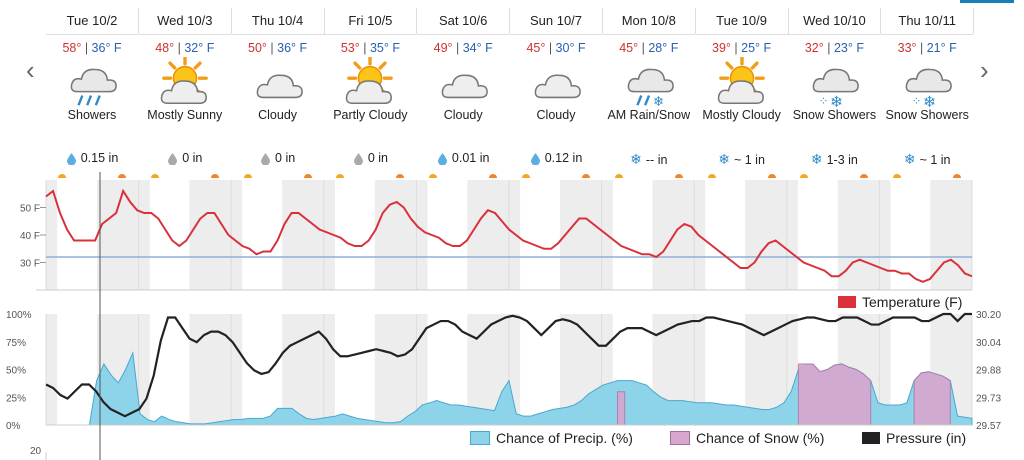 Image resolution: width=1024 pixels, height=460 pixels. Describe the element at coordinates (907, 48) in the screenshot. I see `temp-high: 33°` at that location.